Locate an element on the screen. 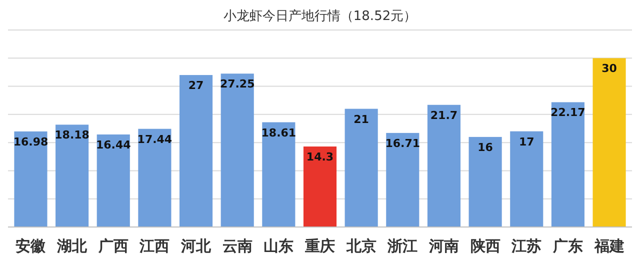 This screenshot has height=263, width=640. data-label: 16 is located at coordinates (486, 147).